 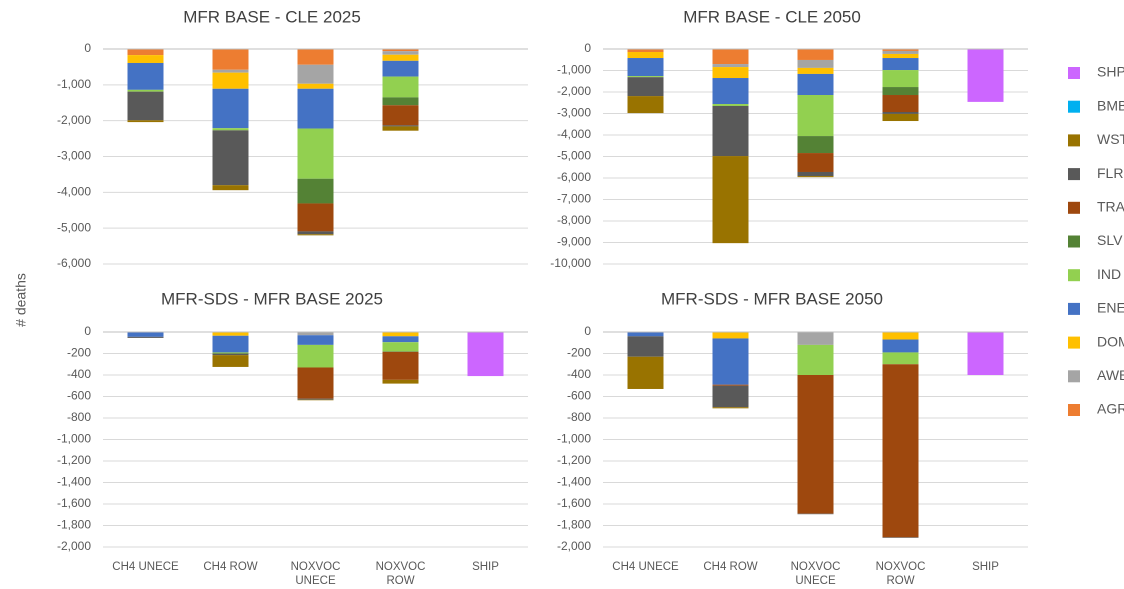 I want to click on legend-label: TRA, so click(x=1110, y=207).